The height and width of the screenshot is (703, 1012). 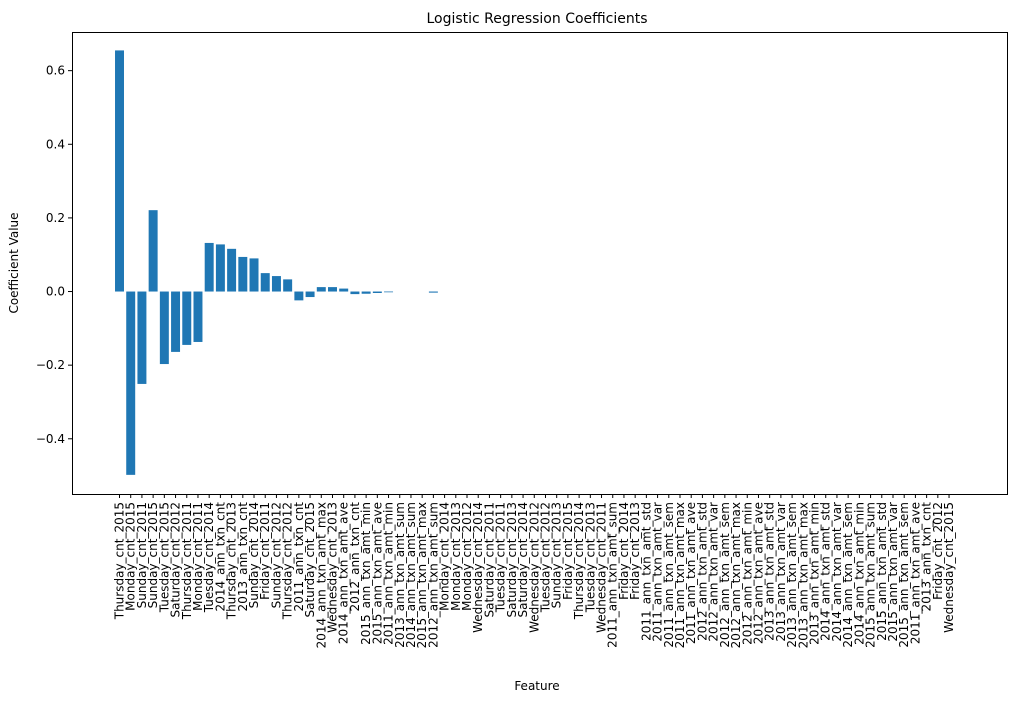 I want to click on x-tick-label-39: Sunday_cnt_2013, so click(x=557, y=555).